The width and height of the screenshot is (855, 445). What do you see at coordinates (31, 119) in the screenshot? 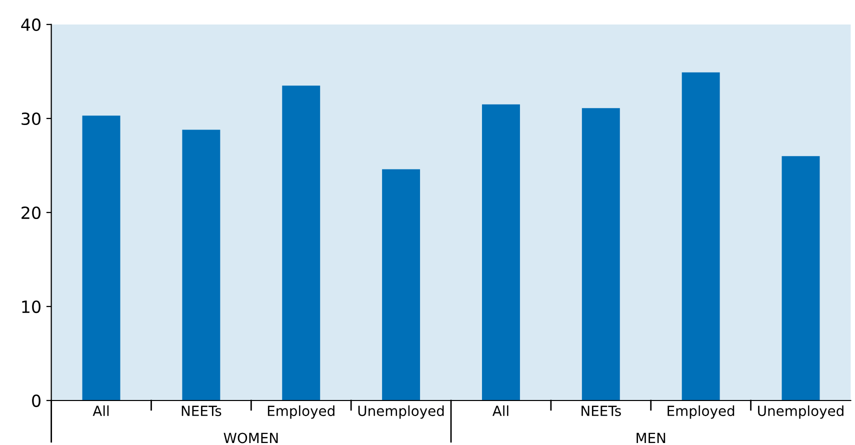
I see `y-tick-label: 30` at bounding box center [31, 119].